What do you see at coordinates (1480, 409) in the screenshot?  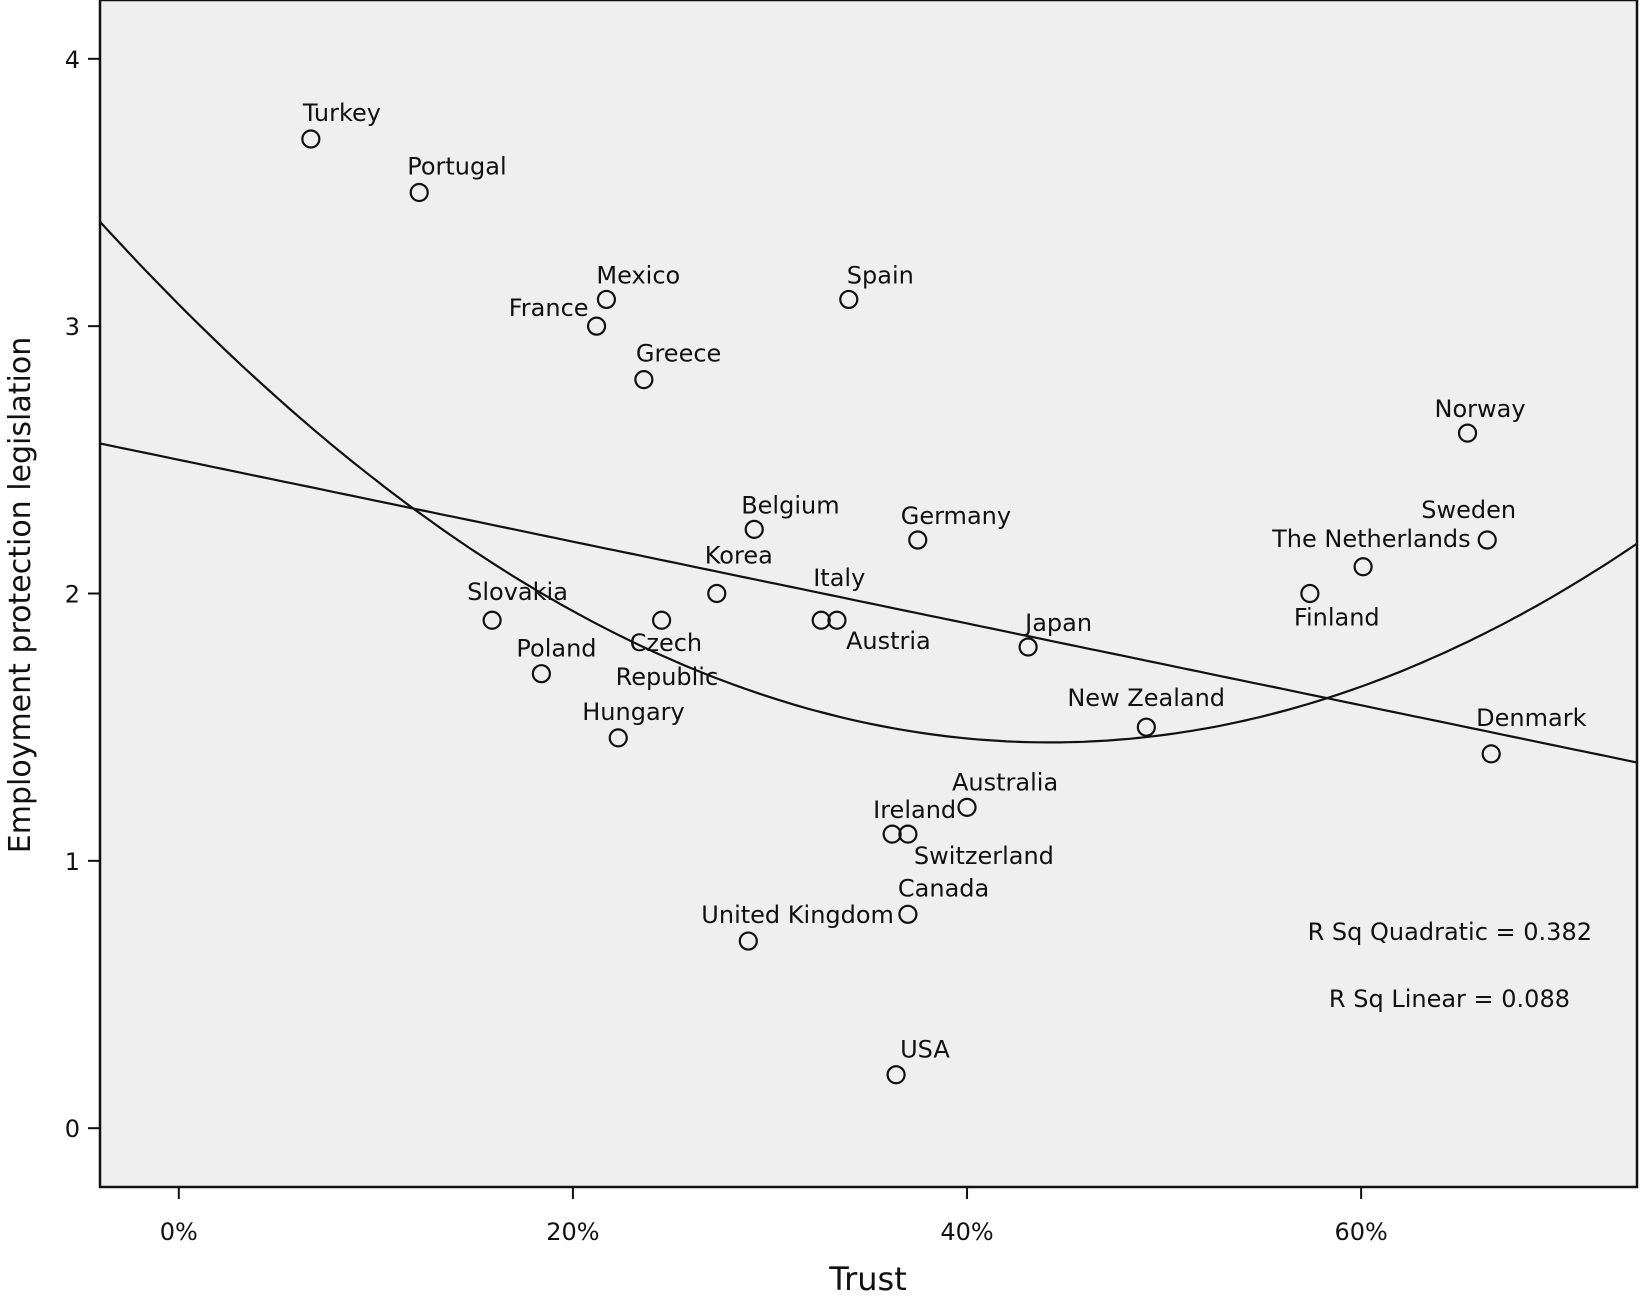 I see `point-label: Norway` at bounding box center [1480, 409].